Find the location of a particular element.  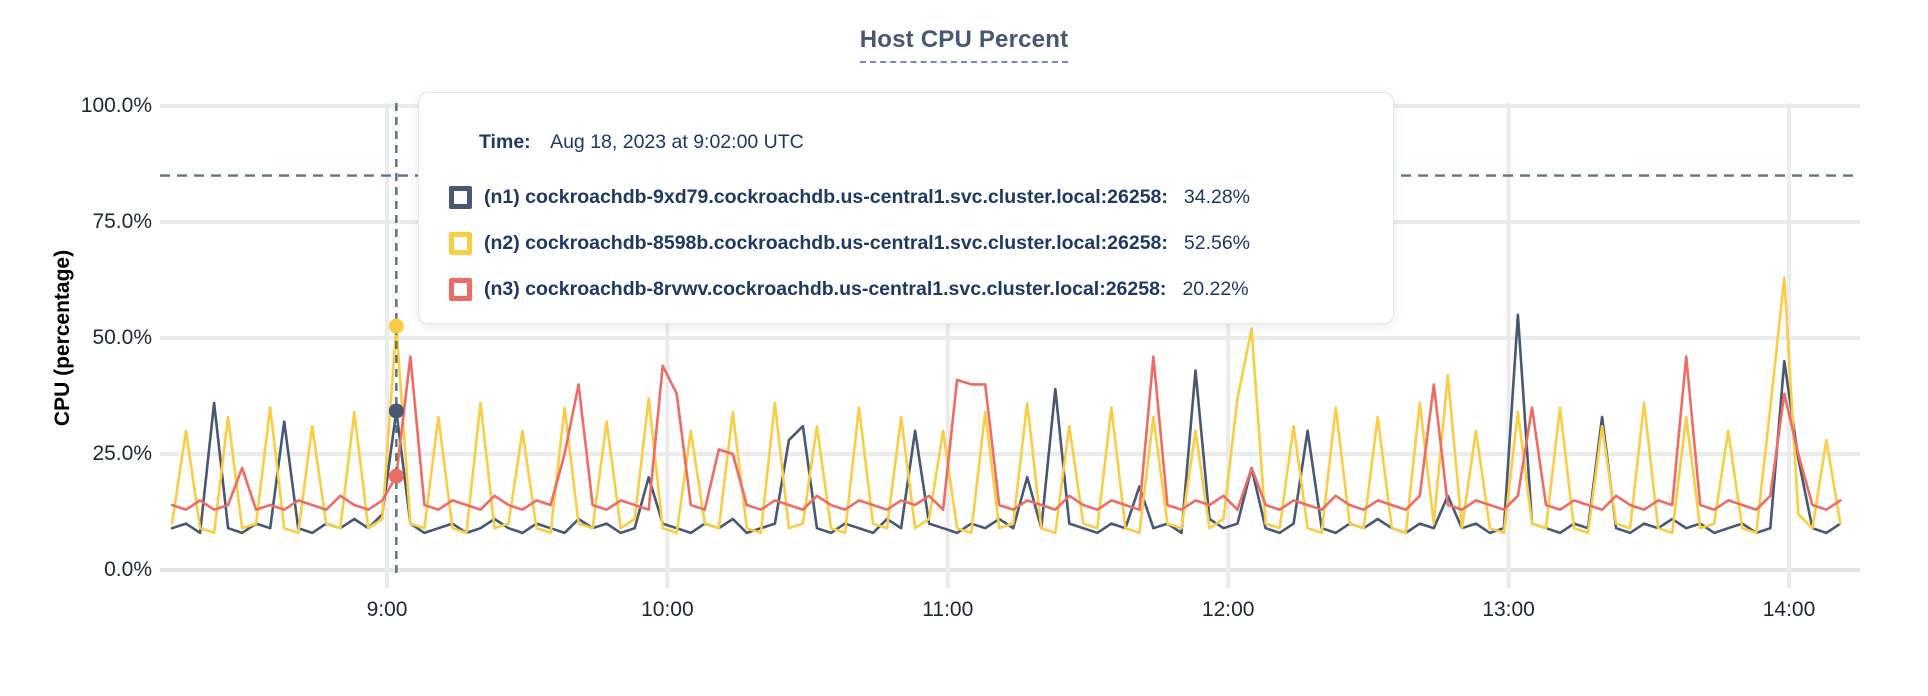

x-tick-label: 10:00 is located at coordinates (667, 609).